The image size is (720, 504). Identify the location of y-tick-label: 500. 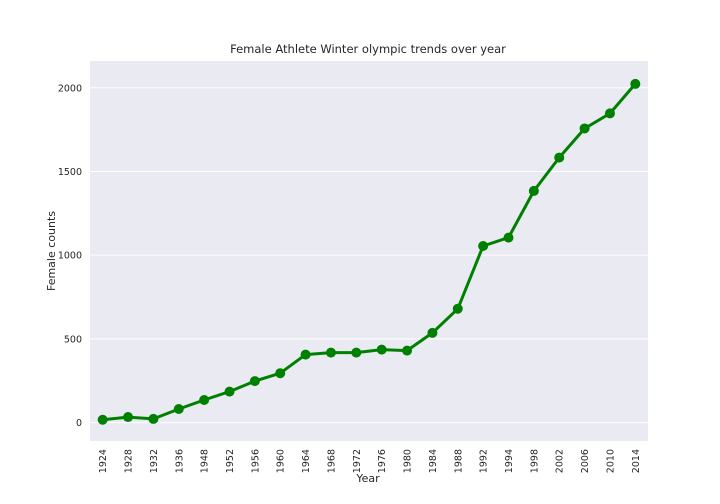
(73, 339).